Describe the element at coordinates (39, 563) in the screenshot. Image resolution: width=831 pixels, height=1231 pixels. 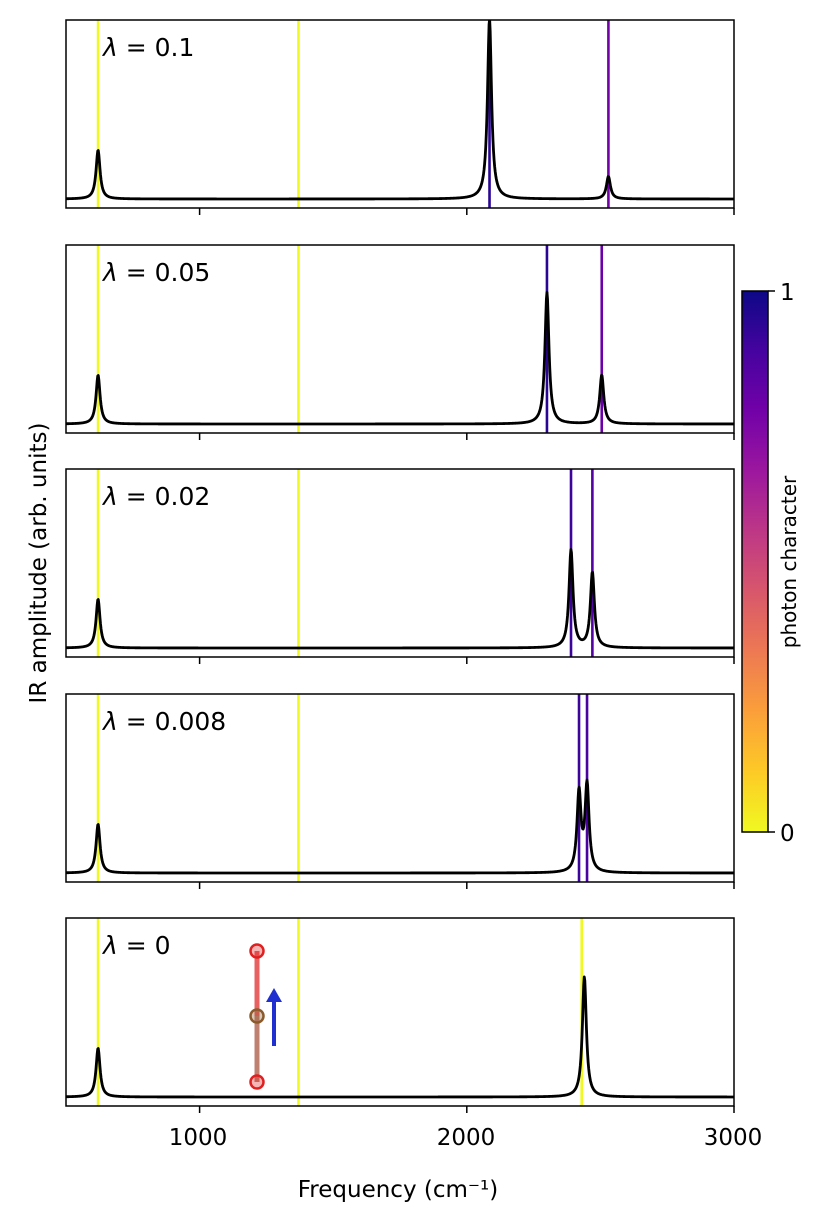
I see `y-axis-title: IR amplitude (arb. units)` at that location.